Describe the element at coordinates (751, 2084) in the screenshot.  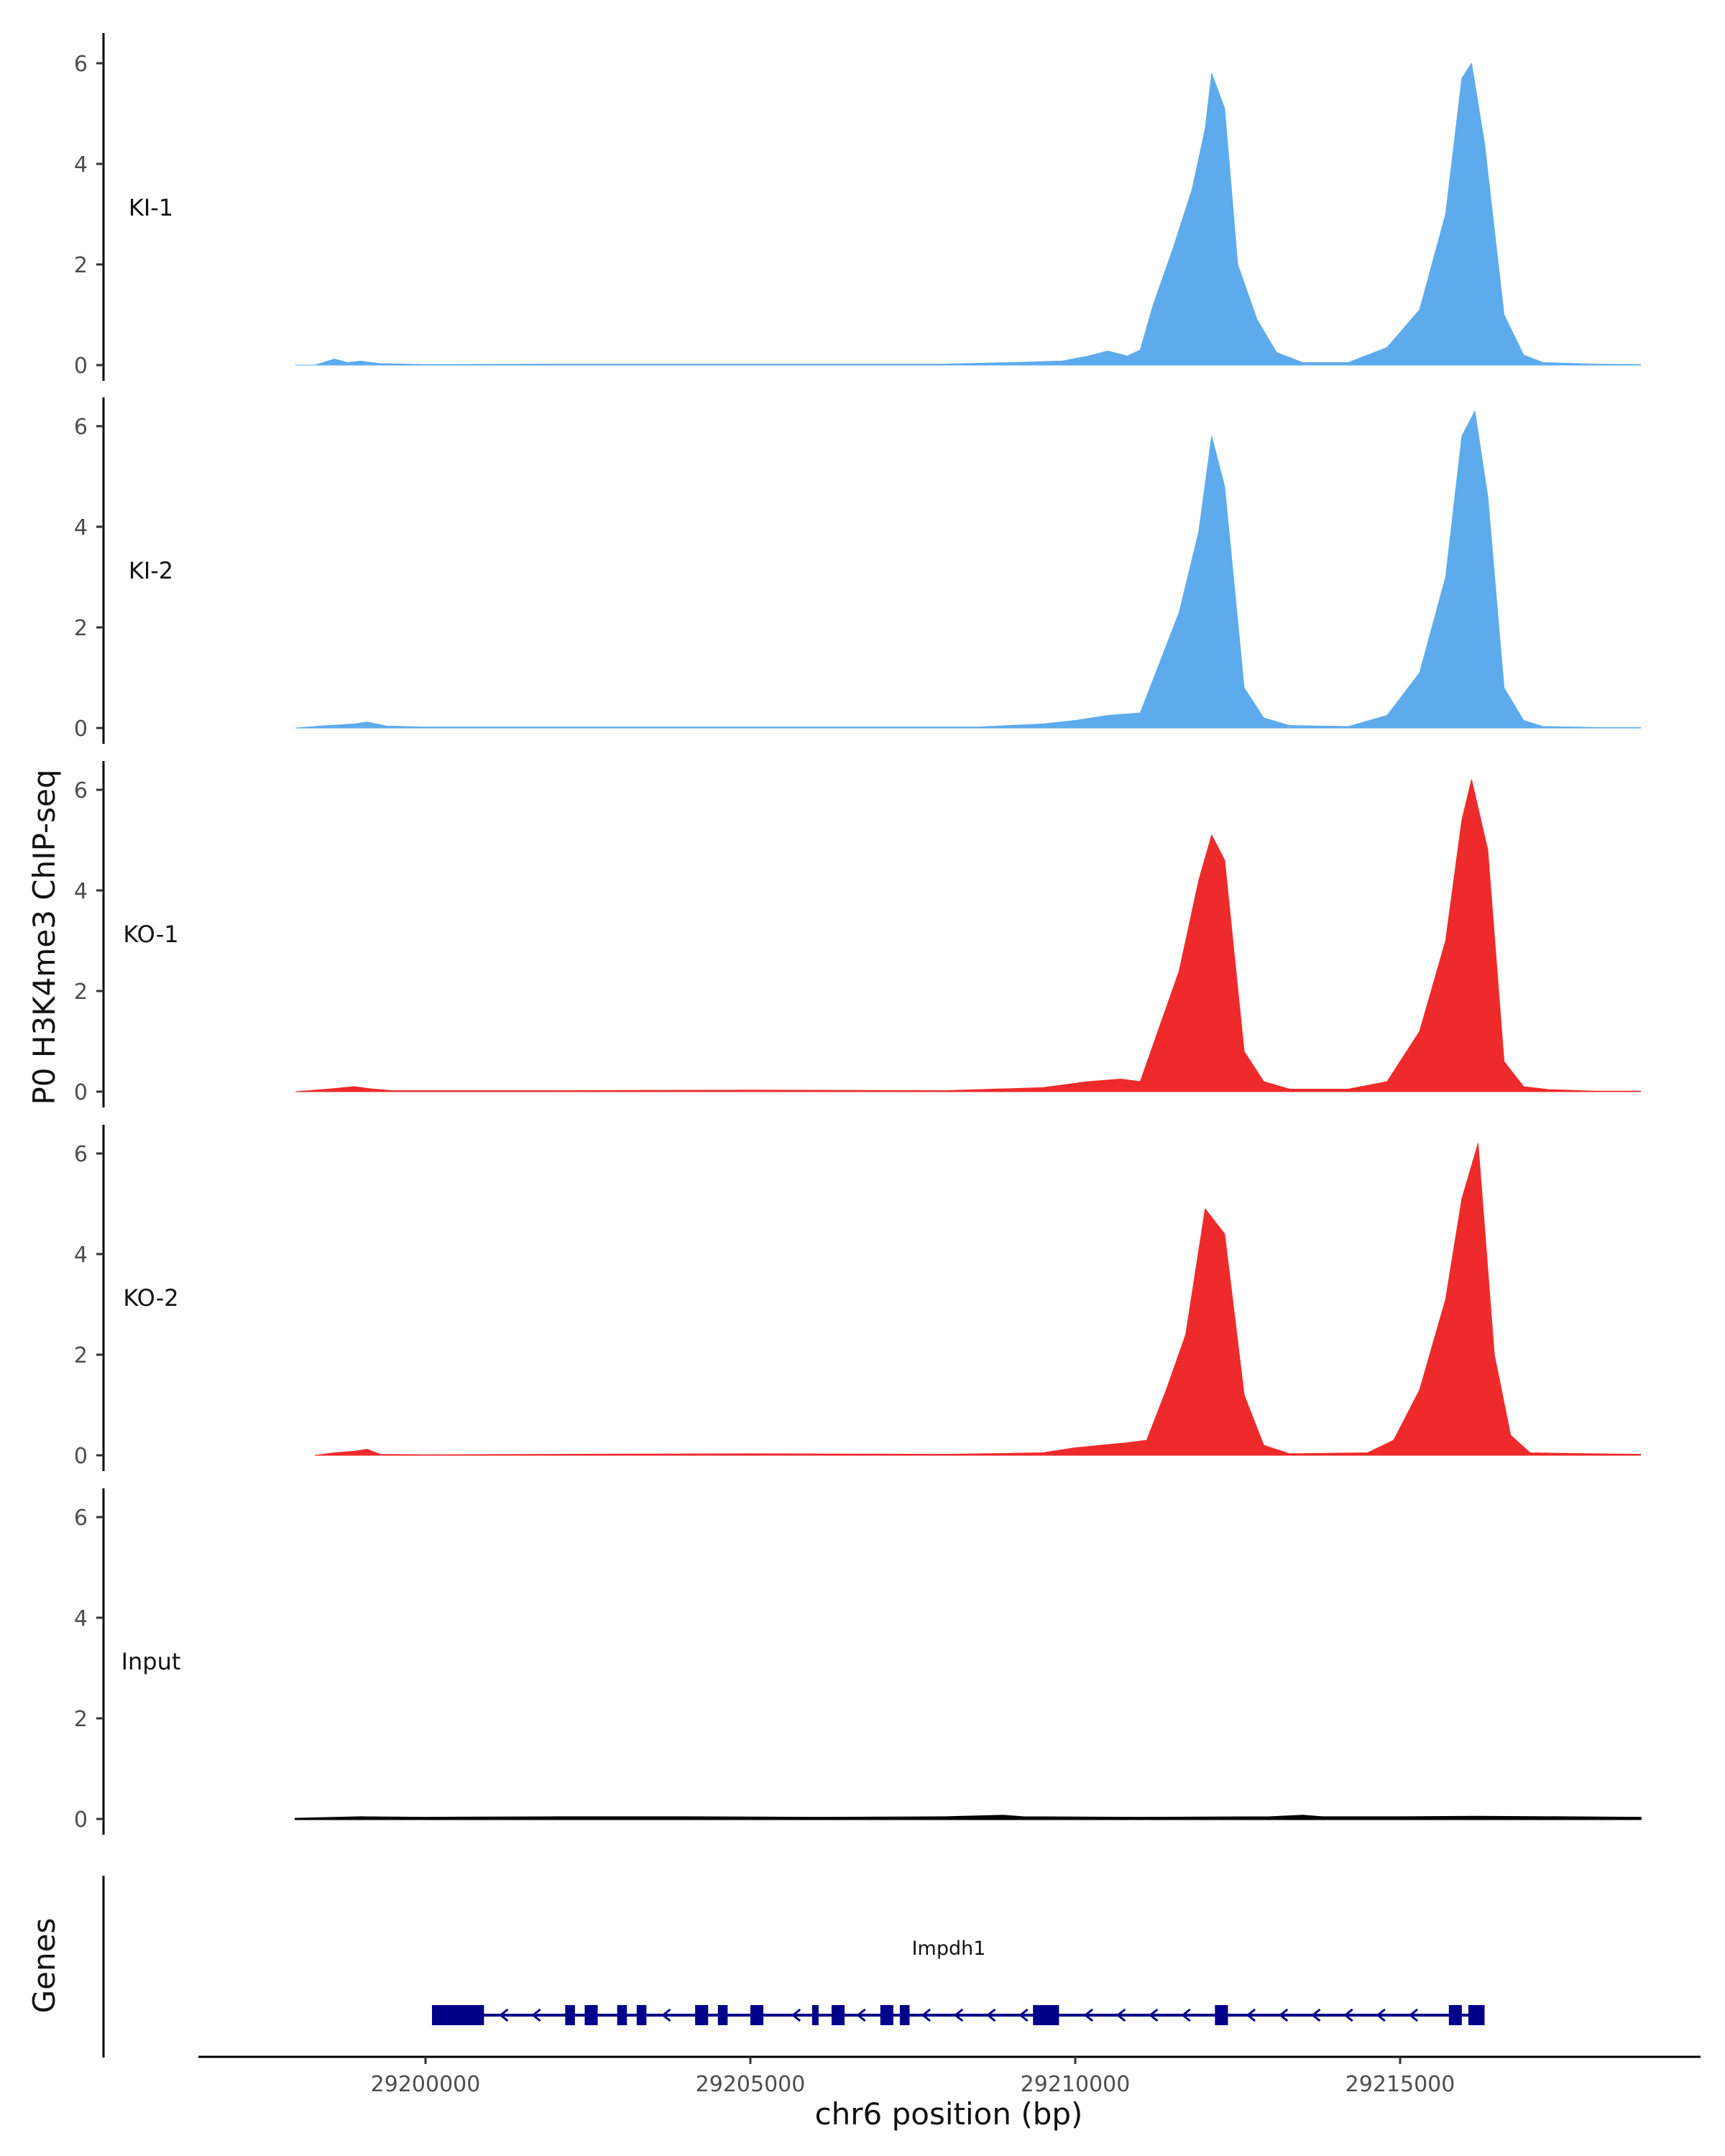
I see `x-tick-label: 29205000` at that location.